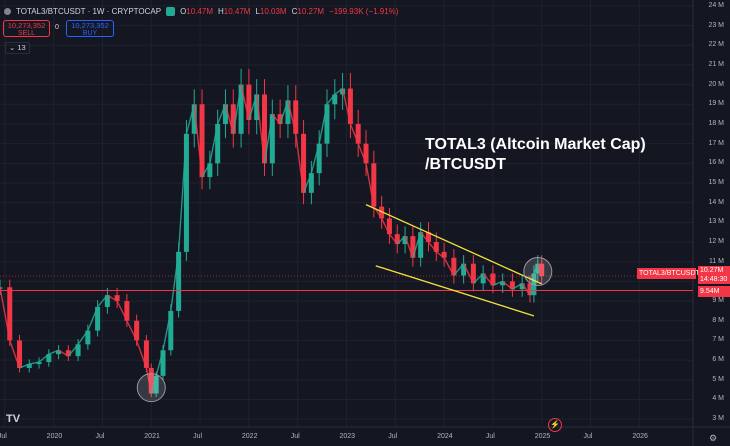 This screenshot has height=446, width=730. Describe the element at coordinates (90, 28) in the screenshot. I see `buy-button: 10,273,352 BUY` at that location.